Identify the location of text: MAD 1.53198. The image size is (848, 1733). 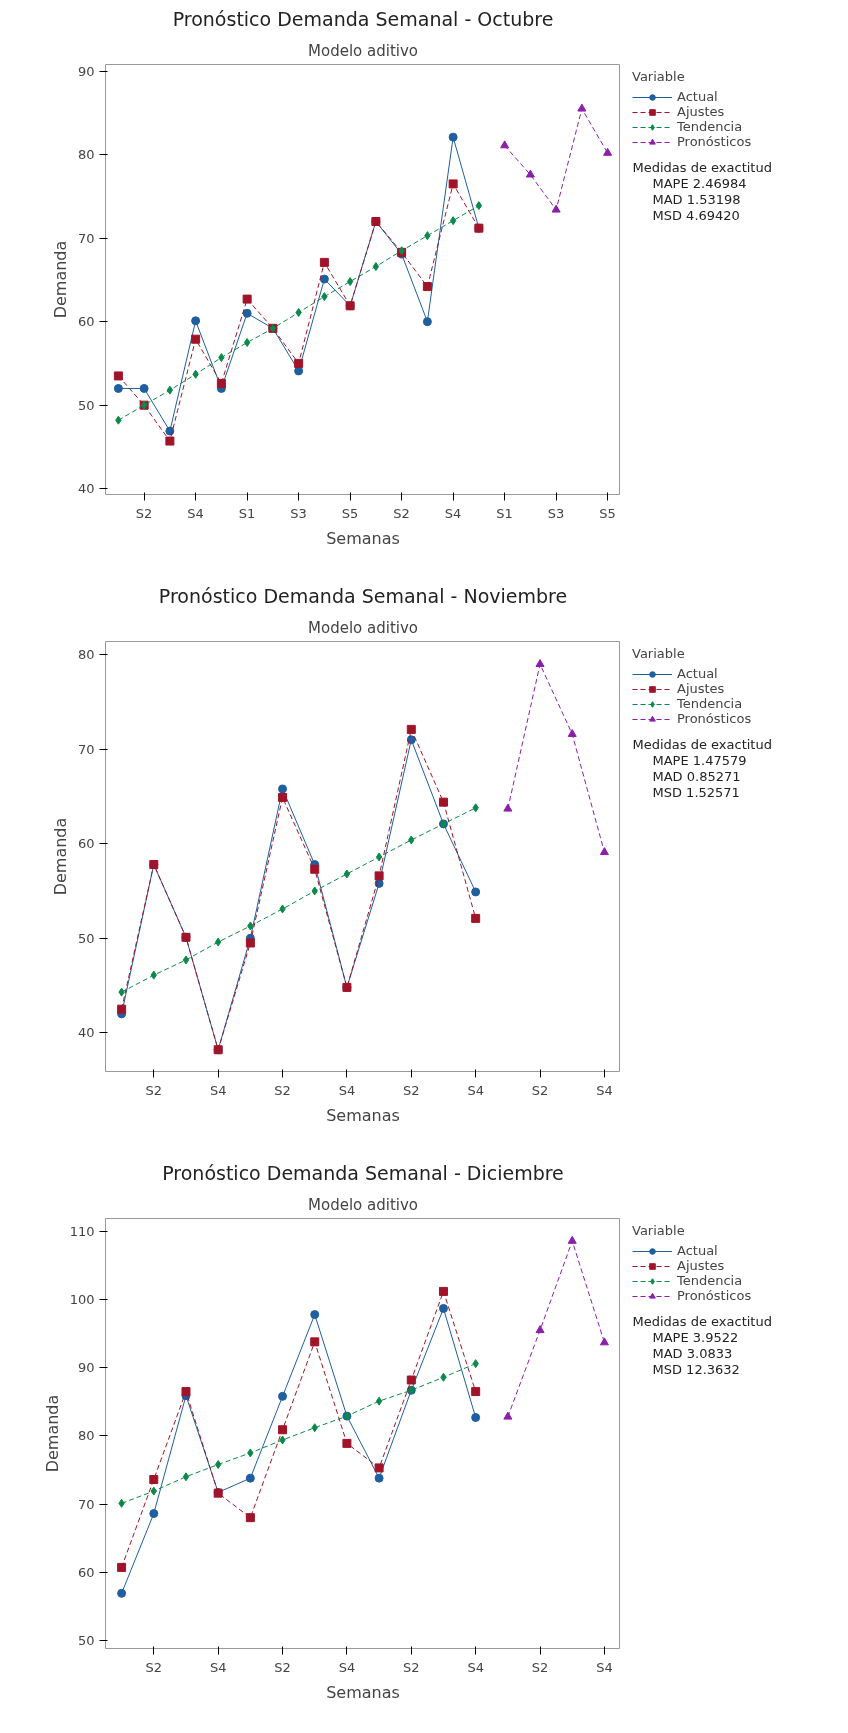
(696, 199).